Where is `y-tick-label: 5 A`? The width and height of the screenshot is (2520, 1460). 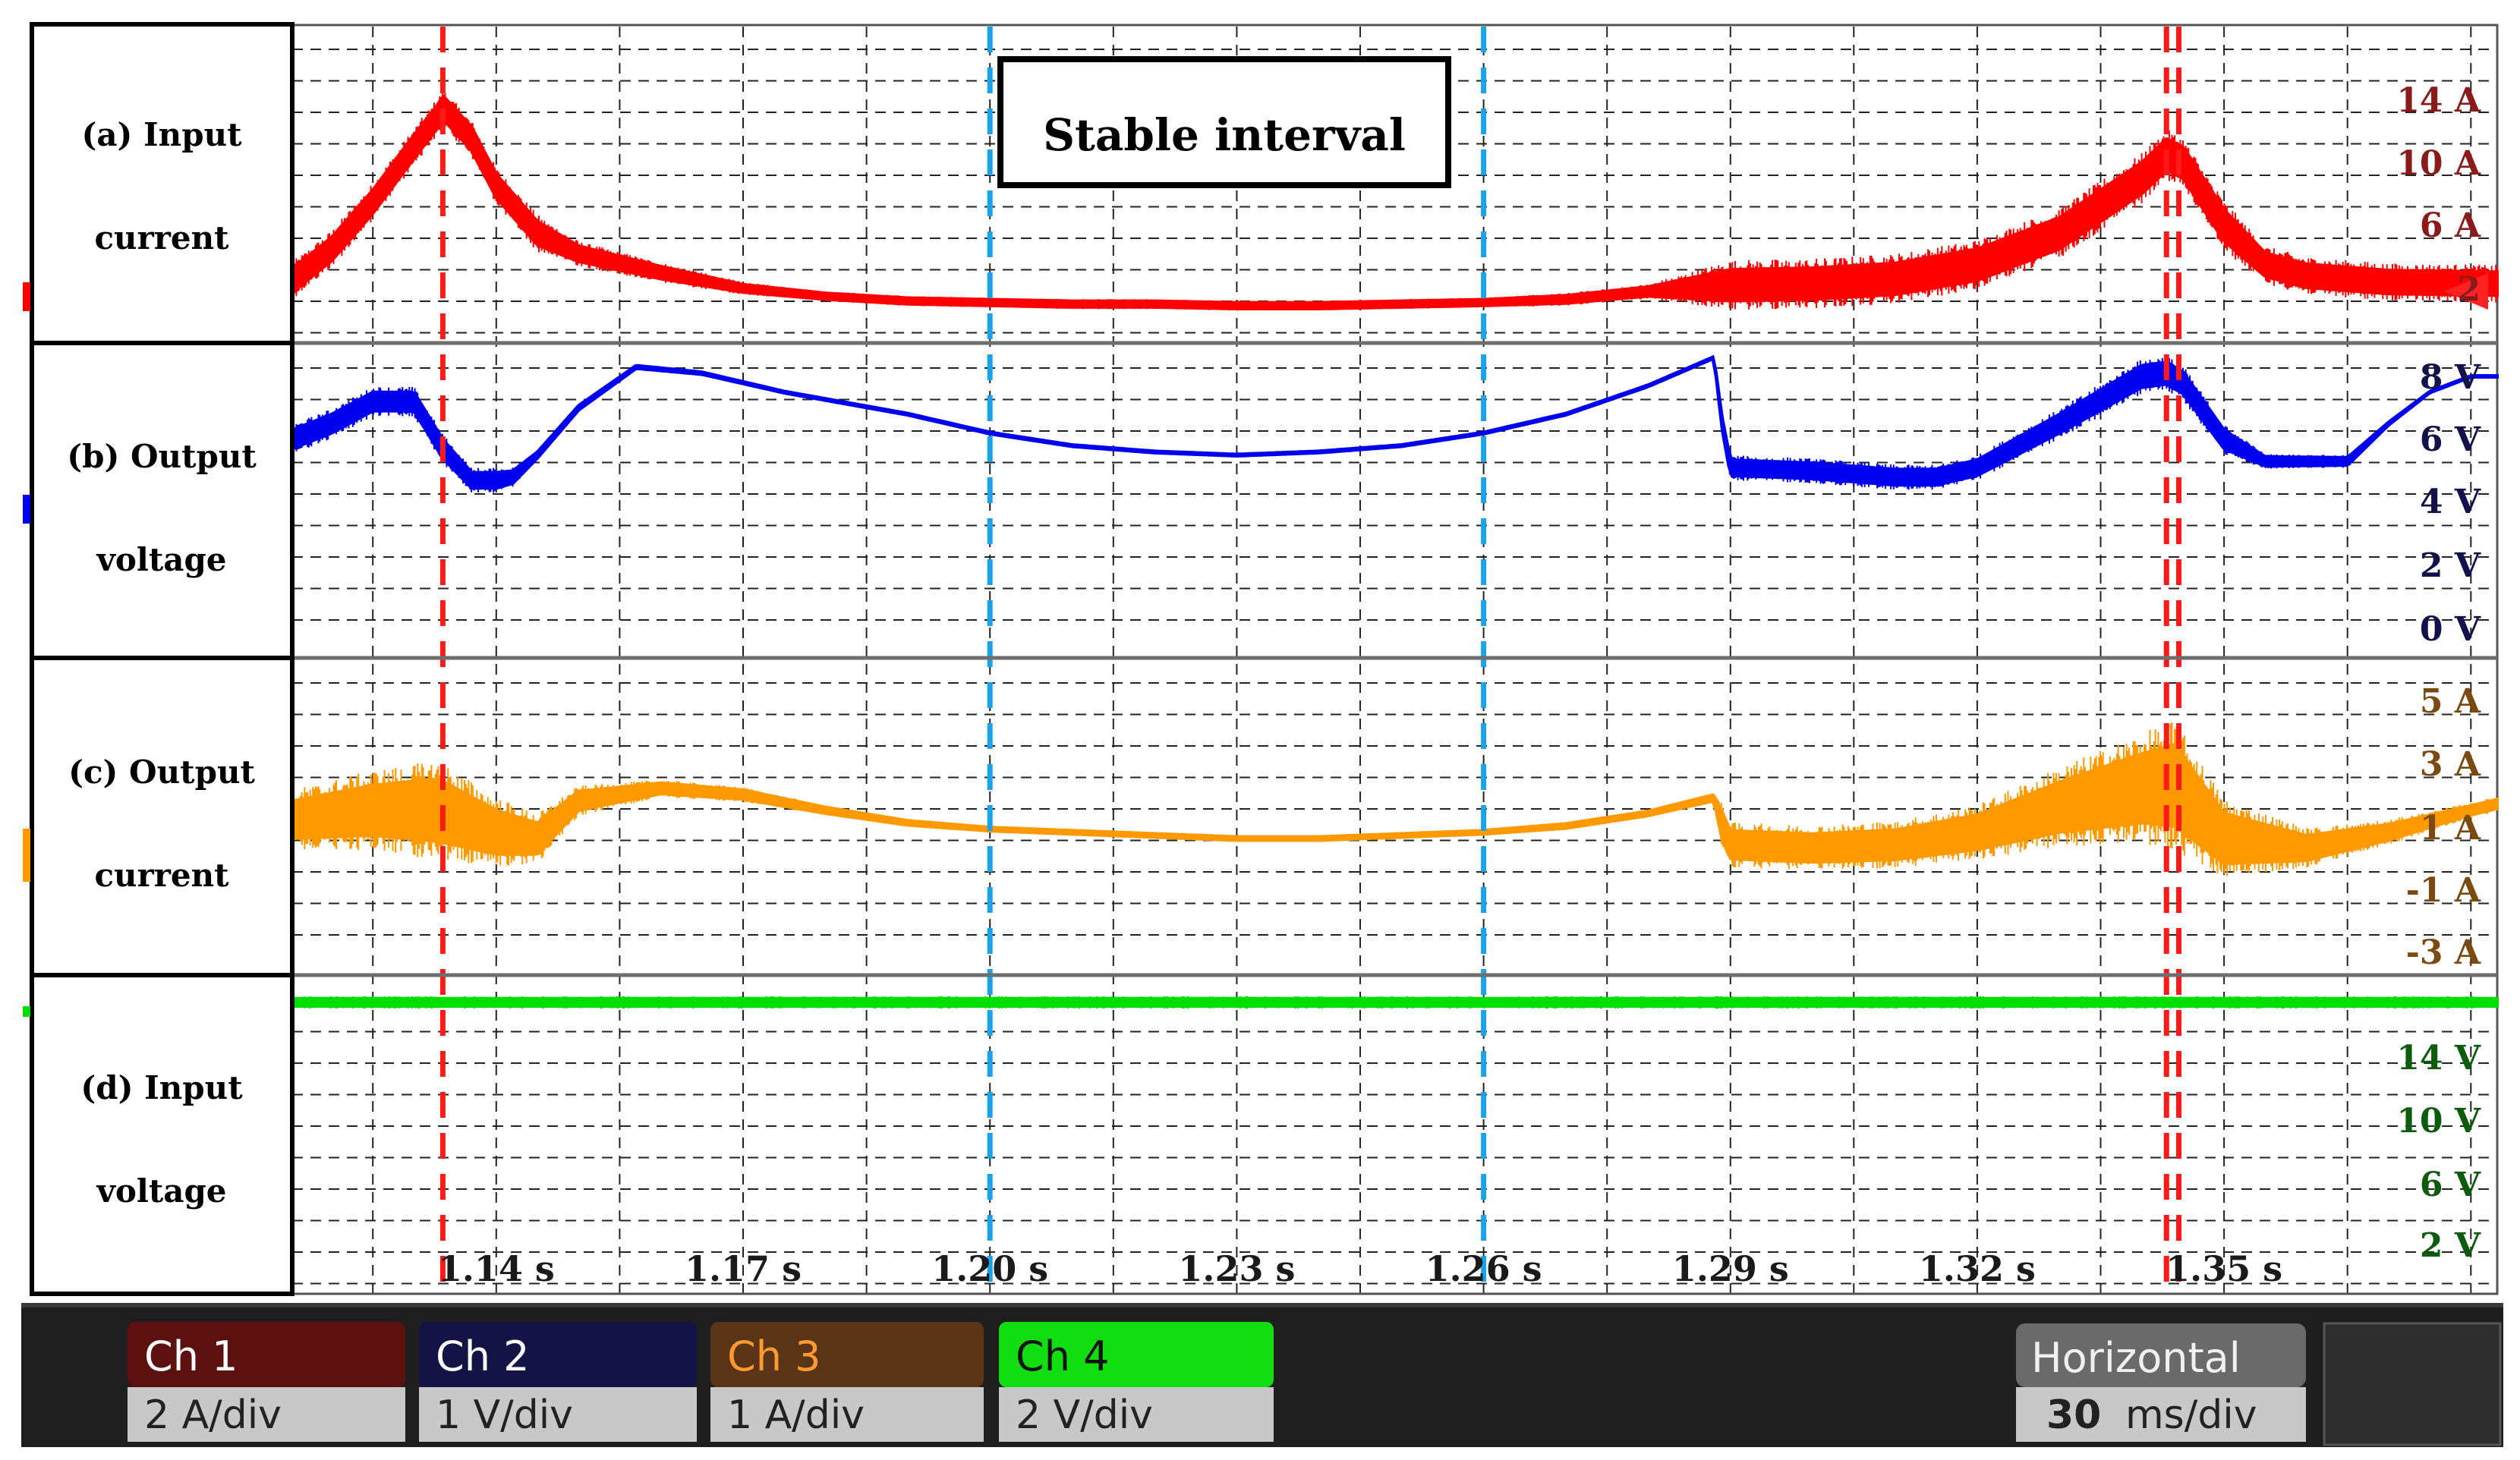
y-tick-label: 5 A is located at coordinates (2450, 701).